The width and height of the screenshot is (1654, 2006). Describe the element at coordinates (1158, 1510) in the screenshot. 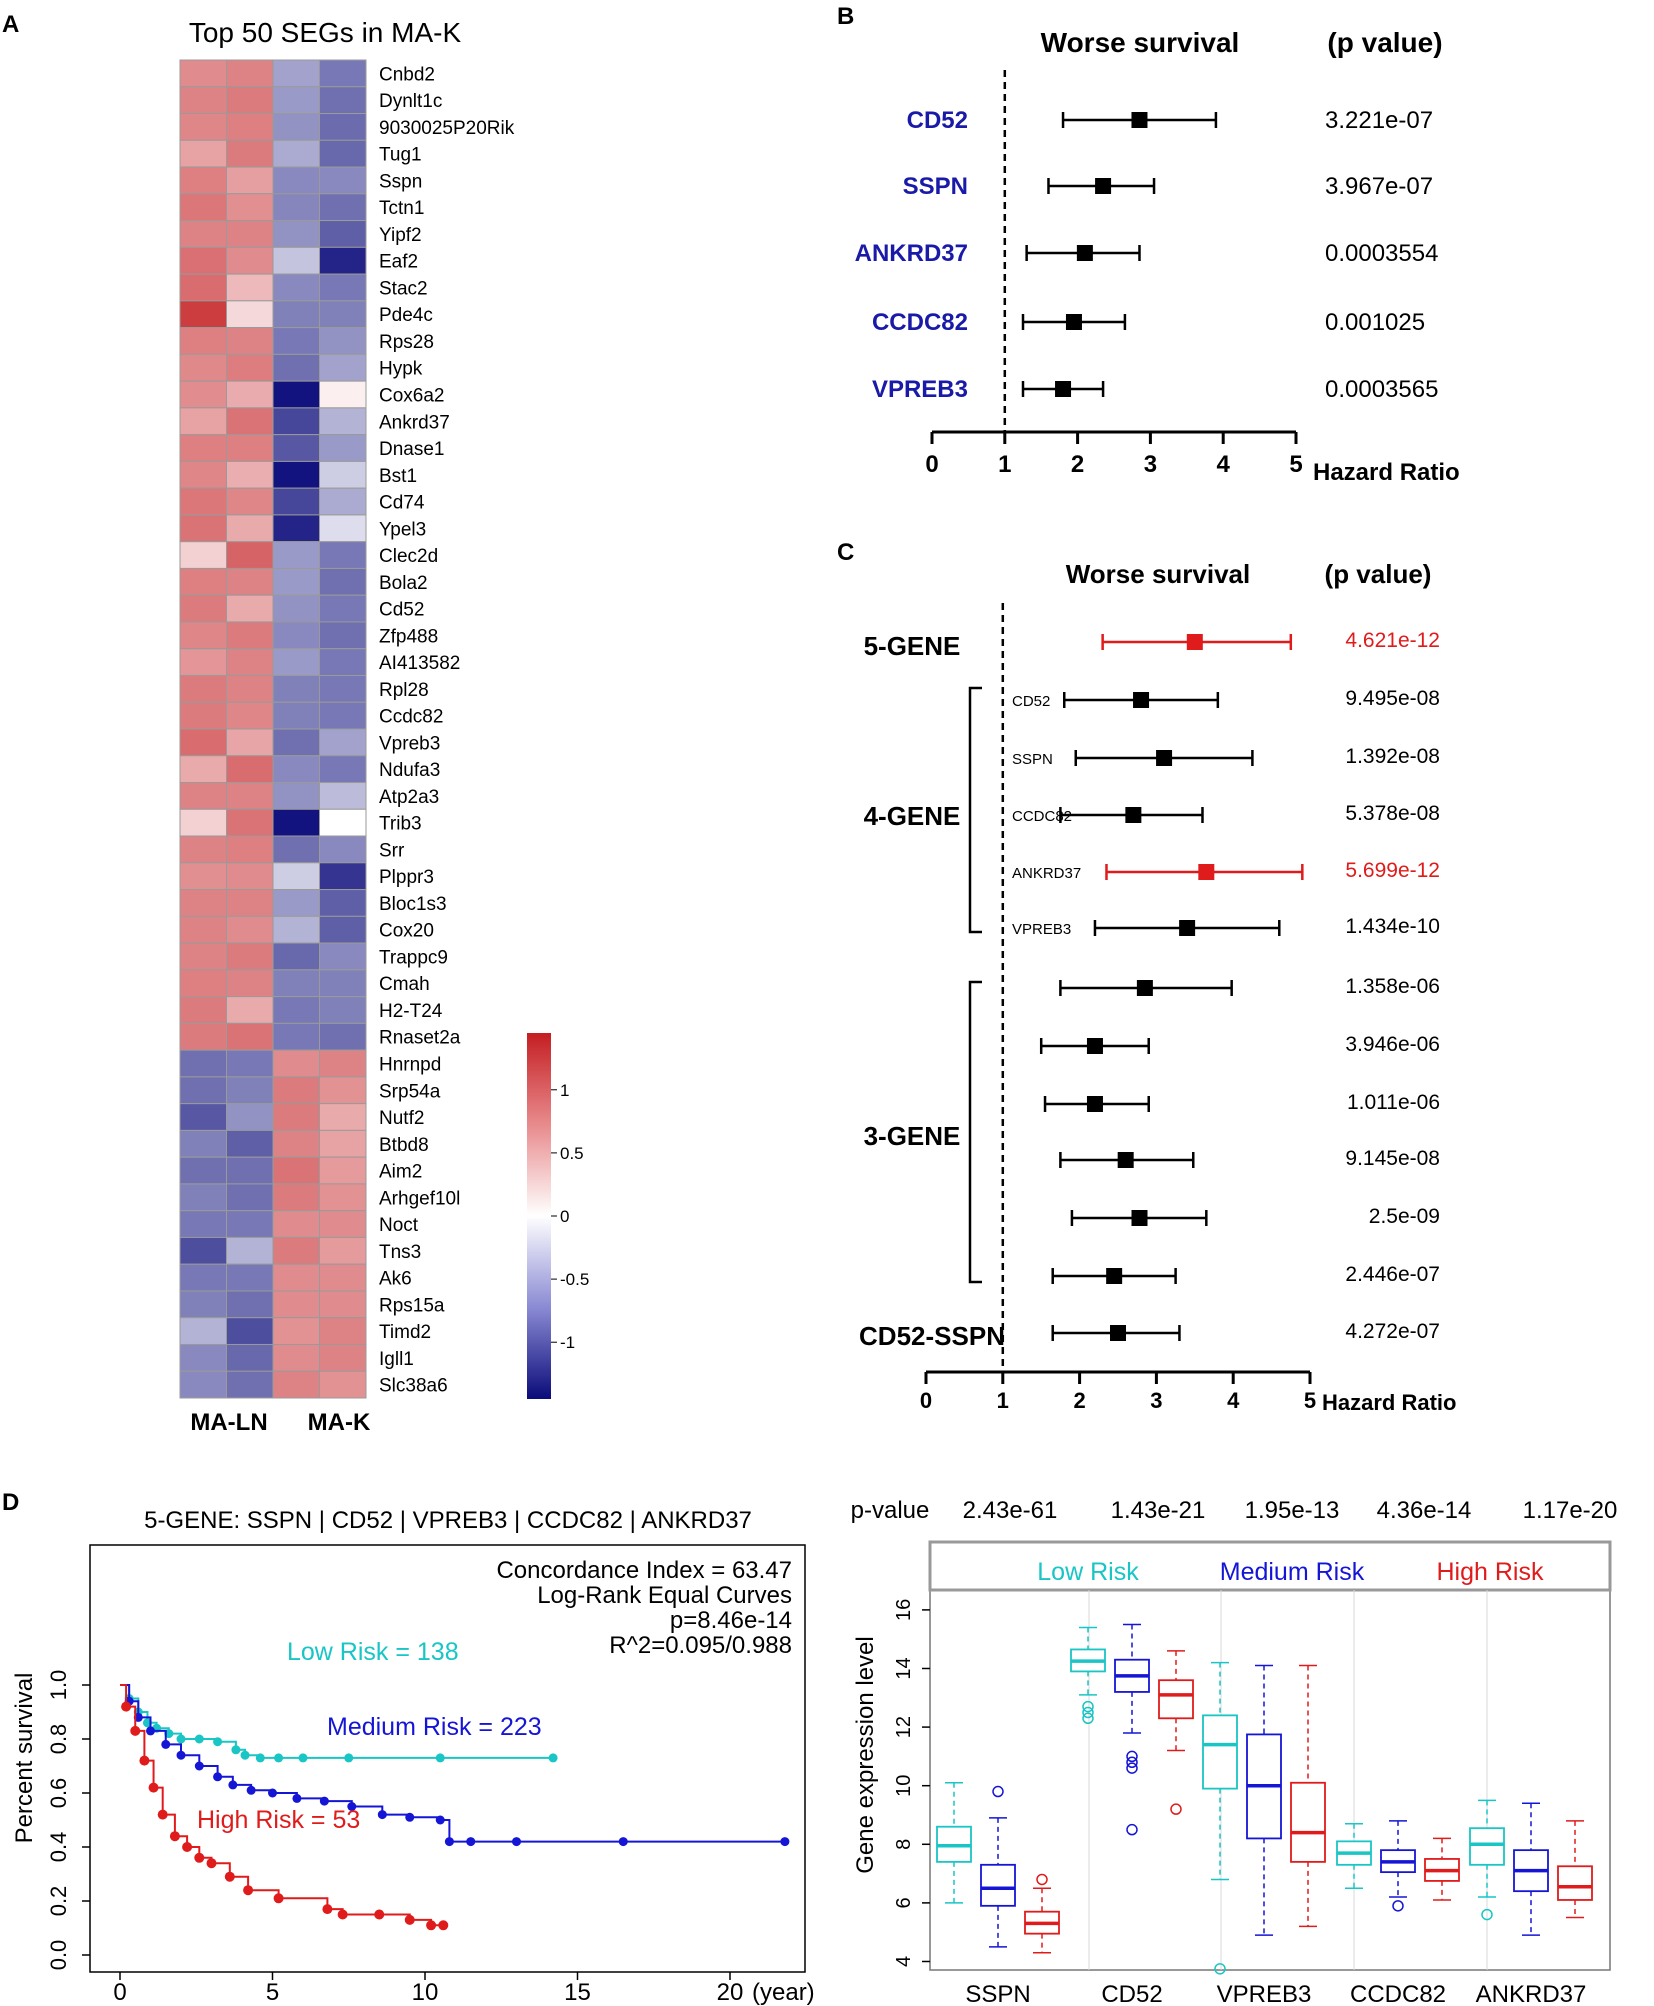

I see `p-value: 1.43e-21` at that location.